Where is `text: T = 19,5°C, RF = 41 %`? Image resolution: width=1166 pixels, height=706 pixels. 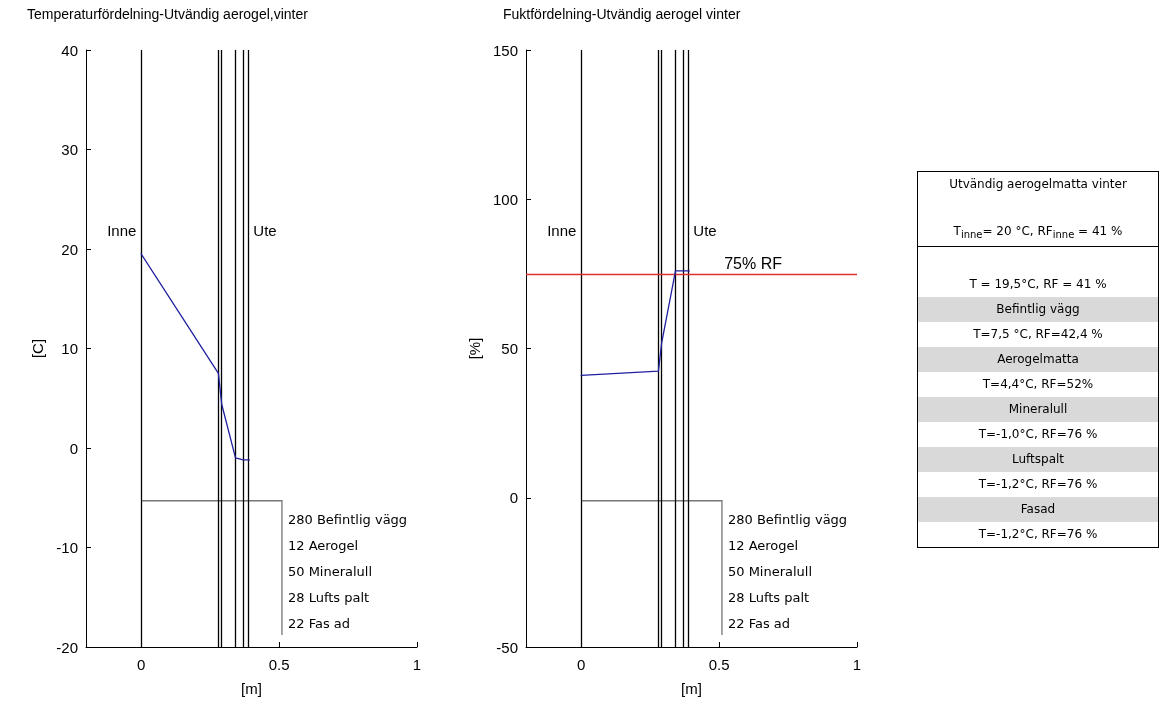
text: T = 19,5°C, RF = 41 % is located at coordinates (1038, 284).